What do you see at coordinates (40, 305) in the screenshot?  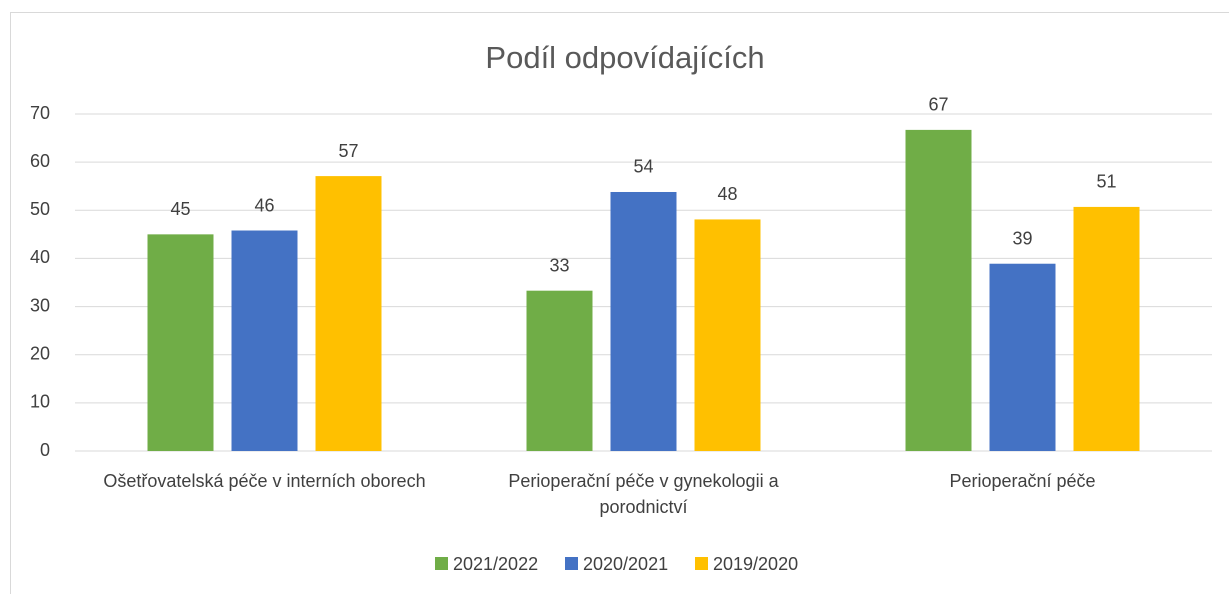 I see `y-tick-label: 30` at bounding box center [40, 305].